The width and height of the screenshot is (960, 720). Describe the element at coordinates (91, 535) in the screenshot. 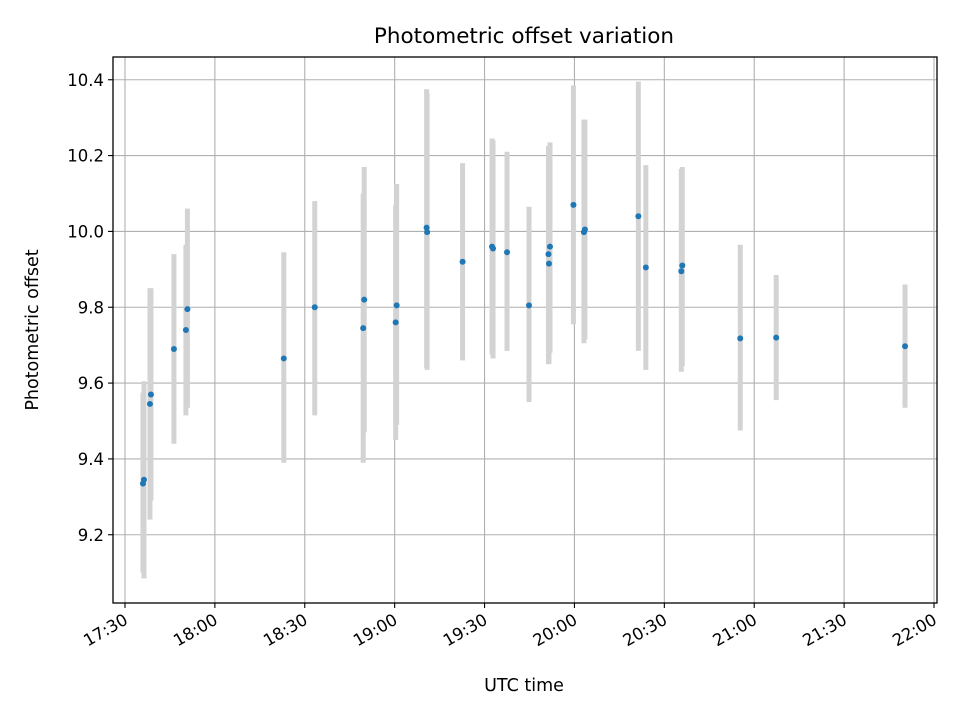

I see `y-tick-label: 9.2` at that location.